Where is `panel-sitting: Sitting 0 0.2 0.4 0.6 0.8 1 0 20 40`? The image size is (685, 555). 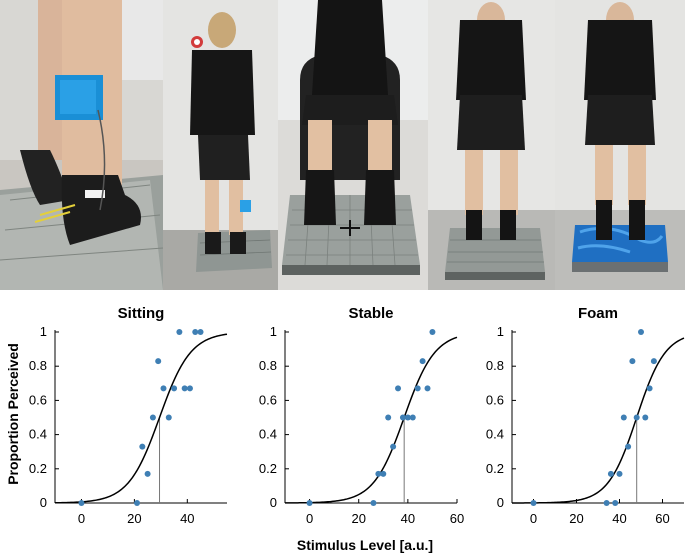 panel-sitting: Sitting 0 0.2 0.4 0.6 0.8 1 0 20 40 is located at coordinates (128, 415).